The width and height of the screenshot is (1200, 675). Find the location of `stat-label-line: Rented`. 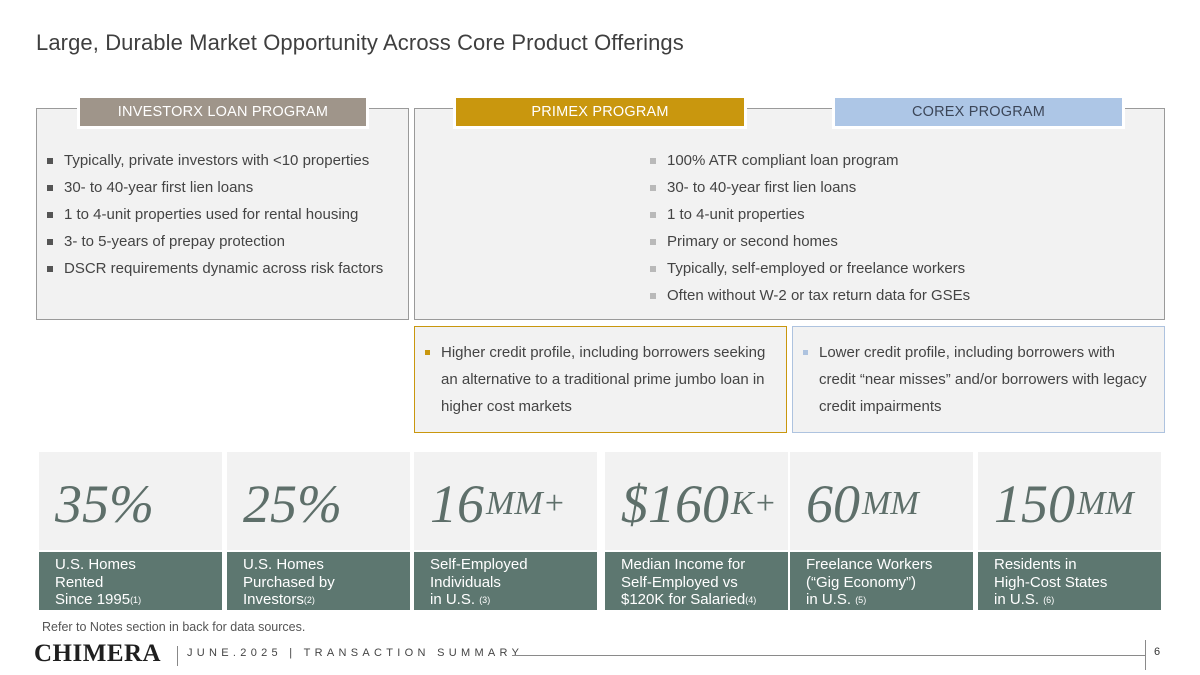

stat-label-line: Rented is located at coordinates (79, 582).